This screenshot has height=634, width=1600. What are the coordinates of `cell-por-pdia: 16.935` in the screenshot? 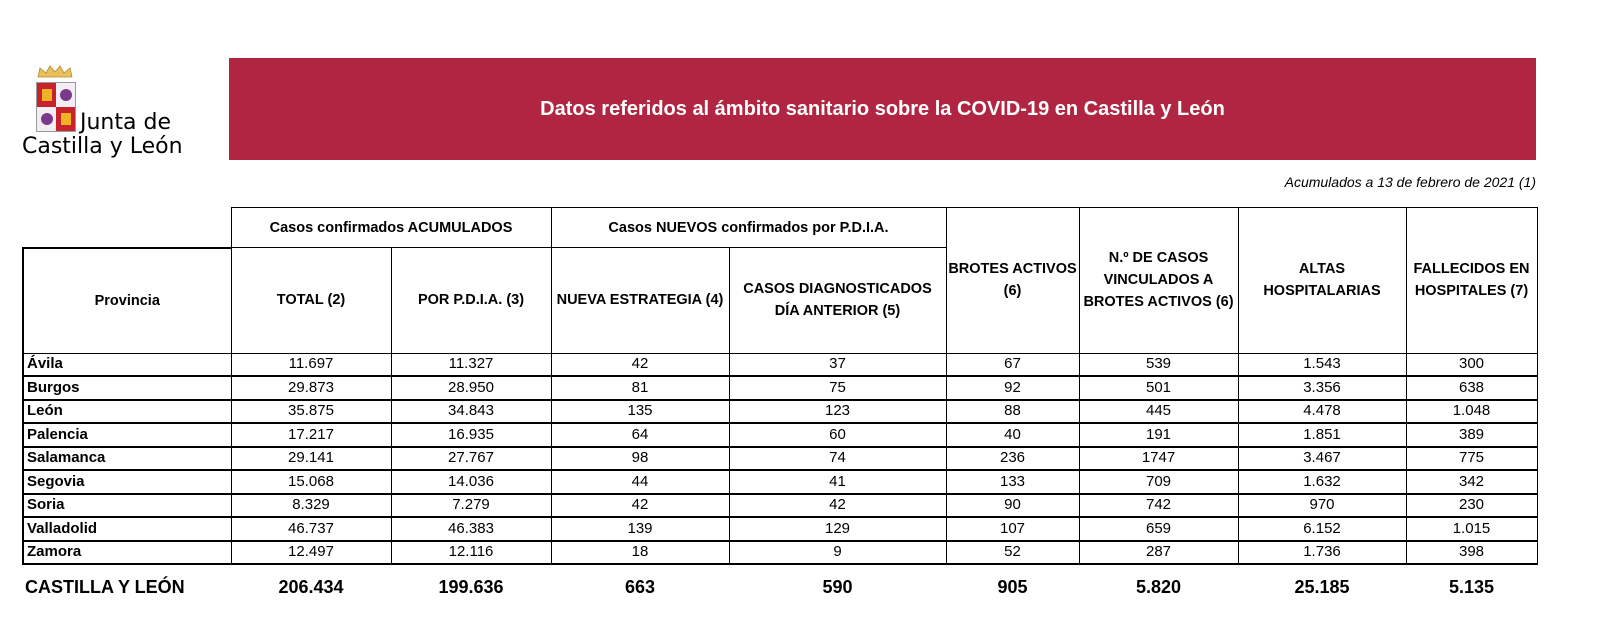 It's located at (471, 435).